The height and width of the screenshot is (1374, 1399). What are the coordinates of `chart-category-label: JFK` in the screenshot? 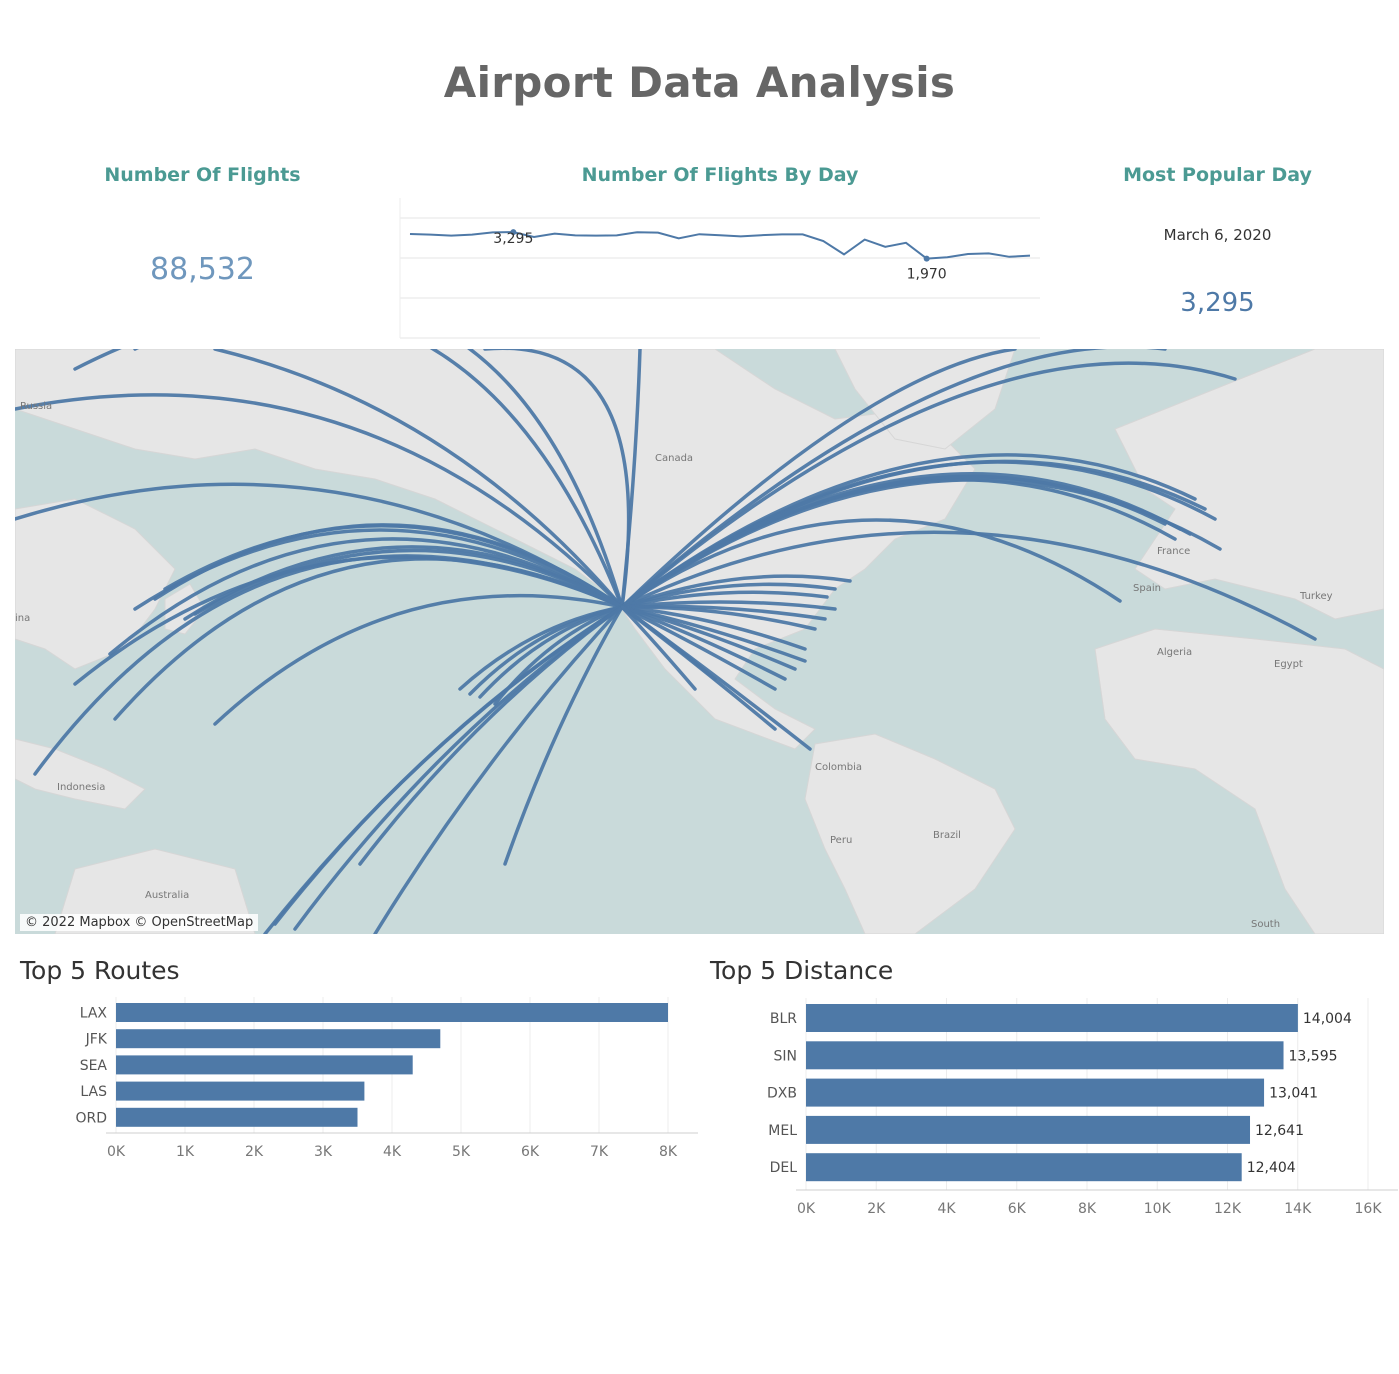 It's located at (96, 1040).